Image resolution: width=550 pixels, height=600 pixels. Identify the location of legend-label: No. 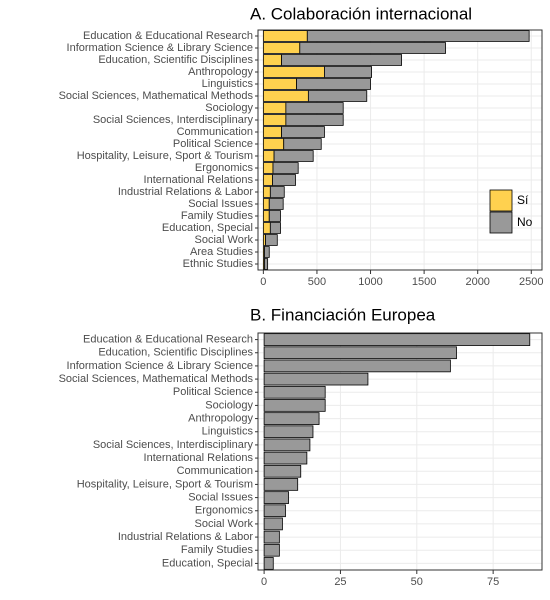
(525, 222).